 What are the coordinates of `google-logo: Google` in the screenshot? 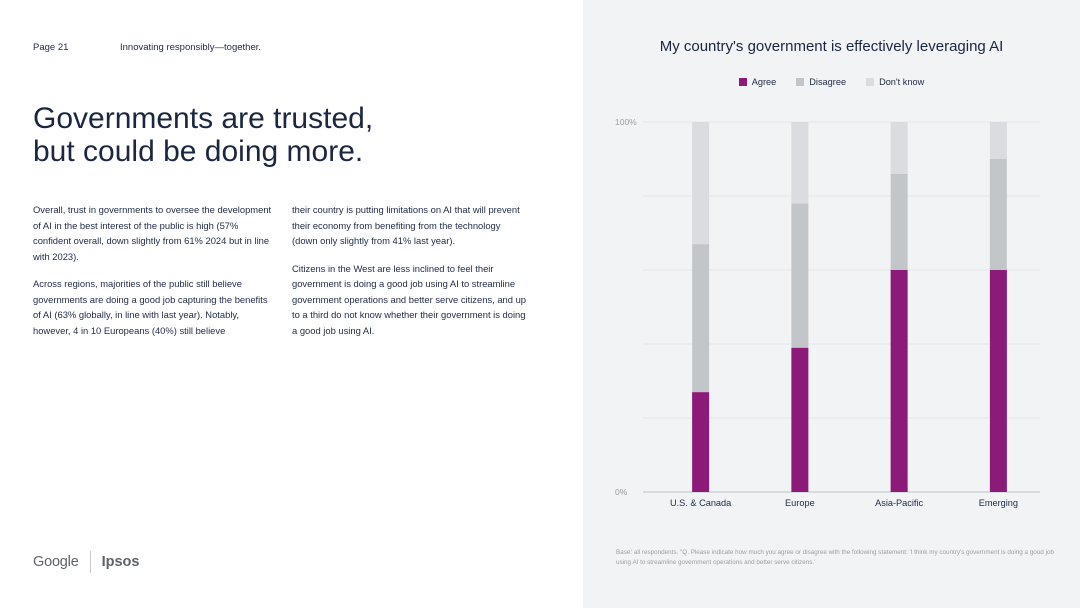 It's located at (56, 562).